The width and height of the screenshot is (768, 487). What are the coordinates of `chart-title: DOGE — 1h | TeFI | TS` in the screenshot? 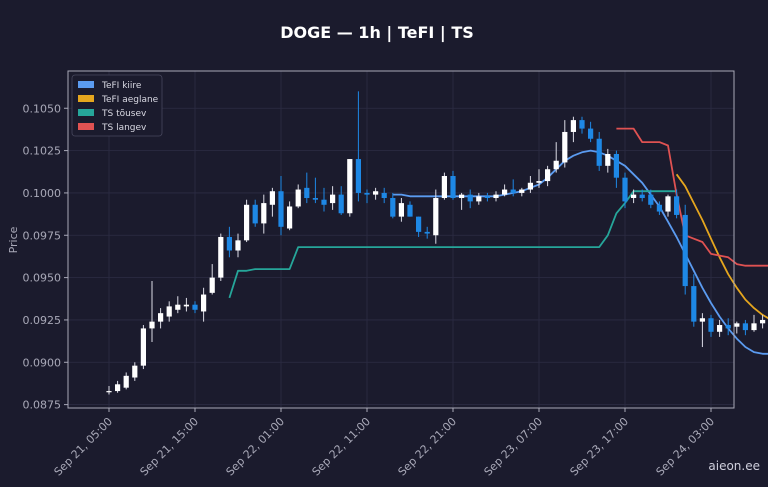 It's located at (377, 33).